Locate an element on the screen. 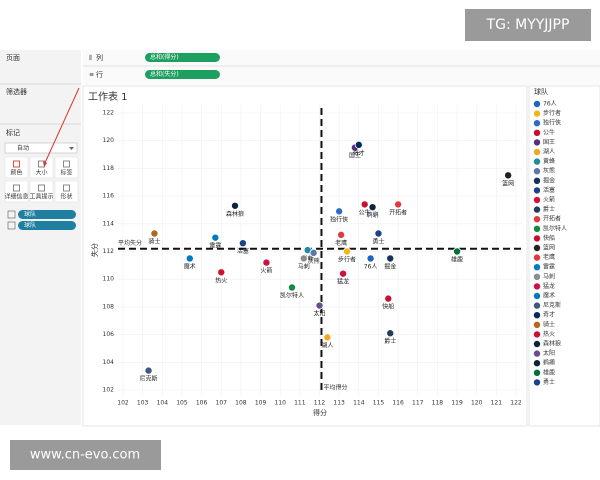 This screenshot has height=480, width=600. legend-label: 掘金 is located at coordinates (549, 180).